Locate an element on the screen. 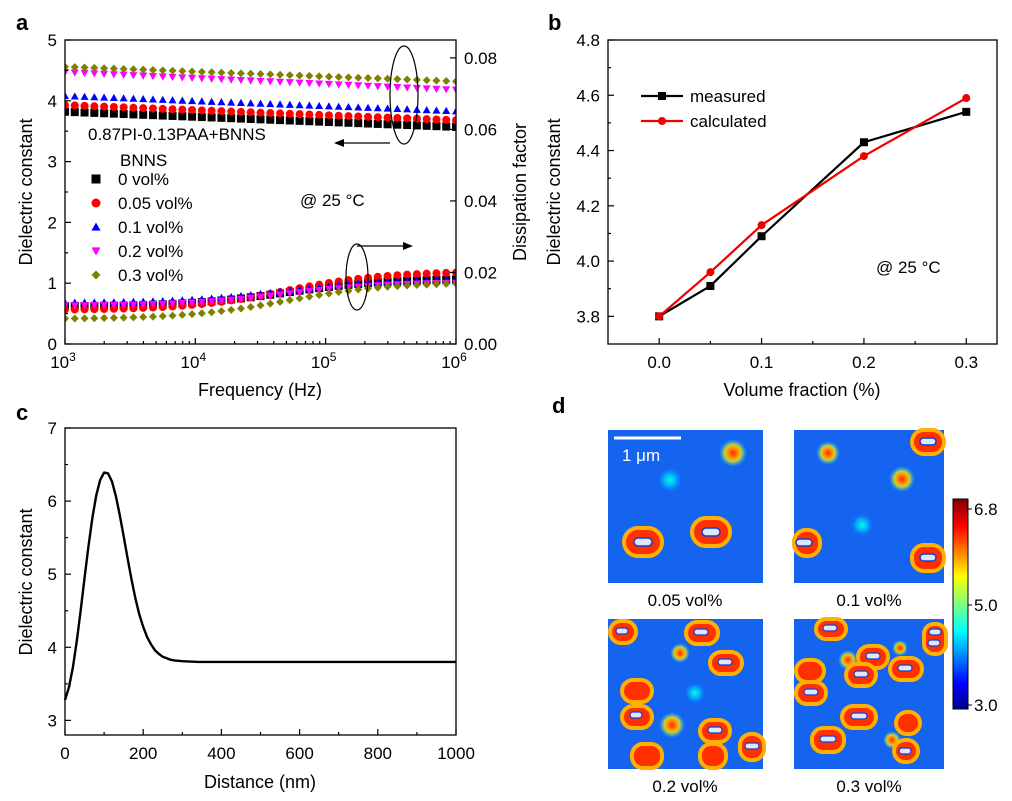 The width and height of the screenshot is (1012, 801). b-legend-marker is located at coordinates (662, 121).